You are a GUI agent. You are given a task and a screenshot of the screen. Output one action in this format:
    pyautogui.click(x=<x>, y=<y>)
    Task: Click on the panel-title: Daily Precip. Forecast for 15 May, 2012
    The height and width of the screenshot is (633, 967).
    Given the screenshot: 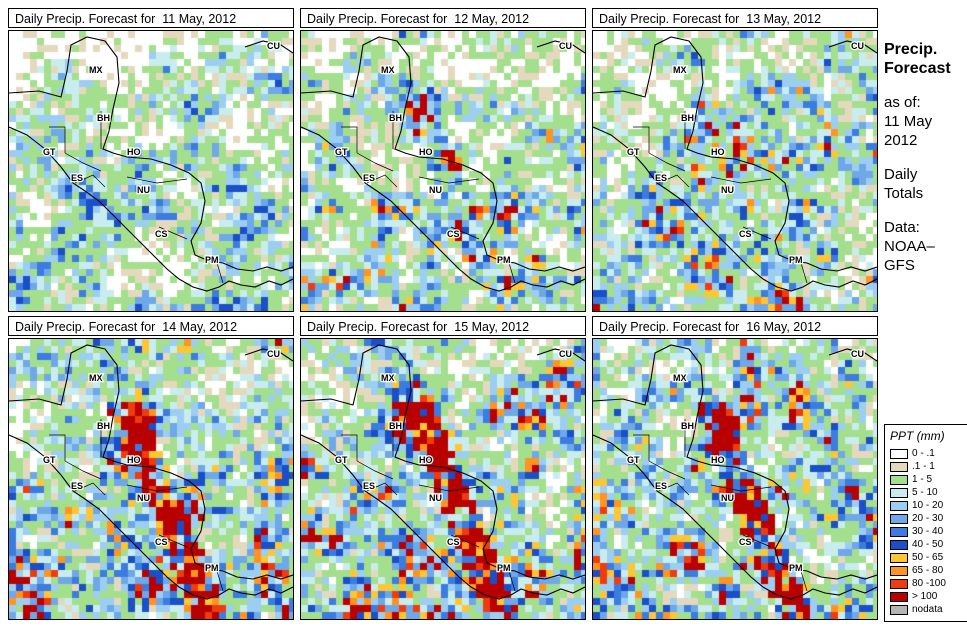 What is the action you would take?
    pyautogui.click(x=443, y=326)
    